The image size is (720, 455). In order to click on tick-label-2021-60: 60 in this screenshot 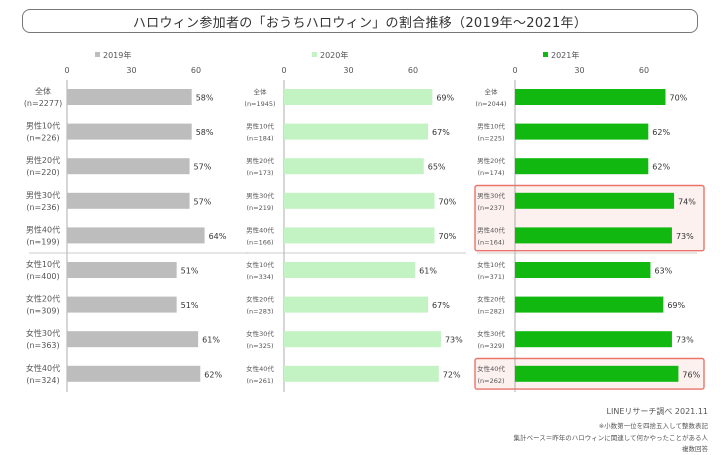, I will do `click(644, 70)`.